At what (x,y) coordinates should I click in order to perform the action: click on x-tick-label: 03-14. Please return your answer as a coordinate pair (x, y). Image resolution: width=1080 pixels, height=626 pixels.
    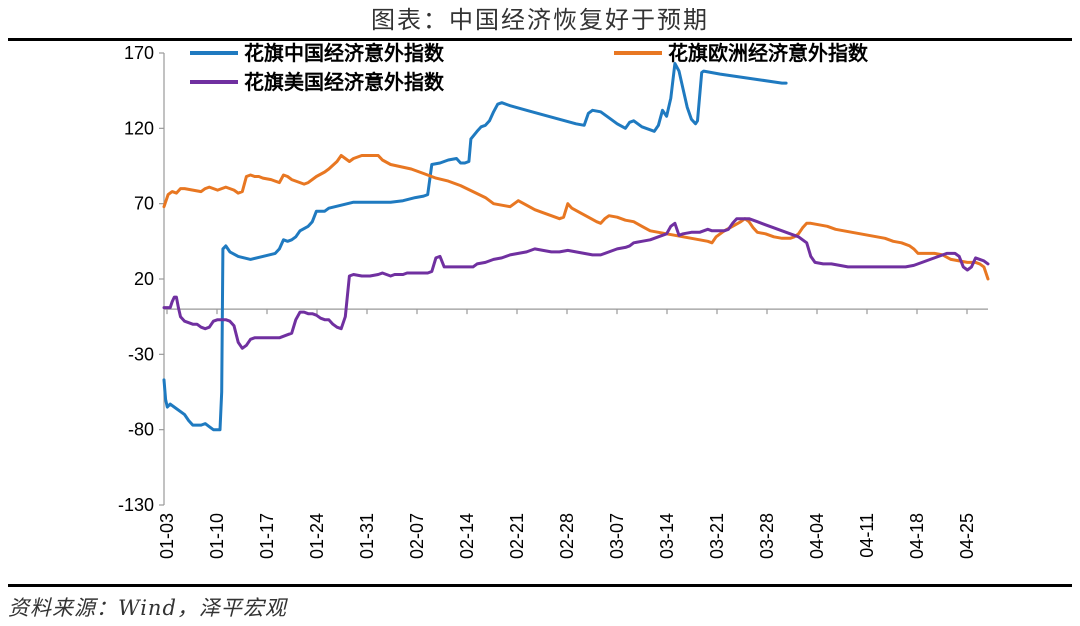
    Looking at the image, I should click on (667, 536).